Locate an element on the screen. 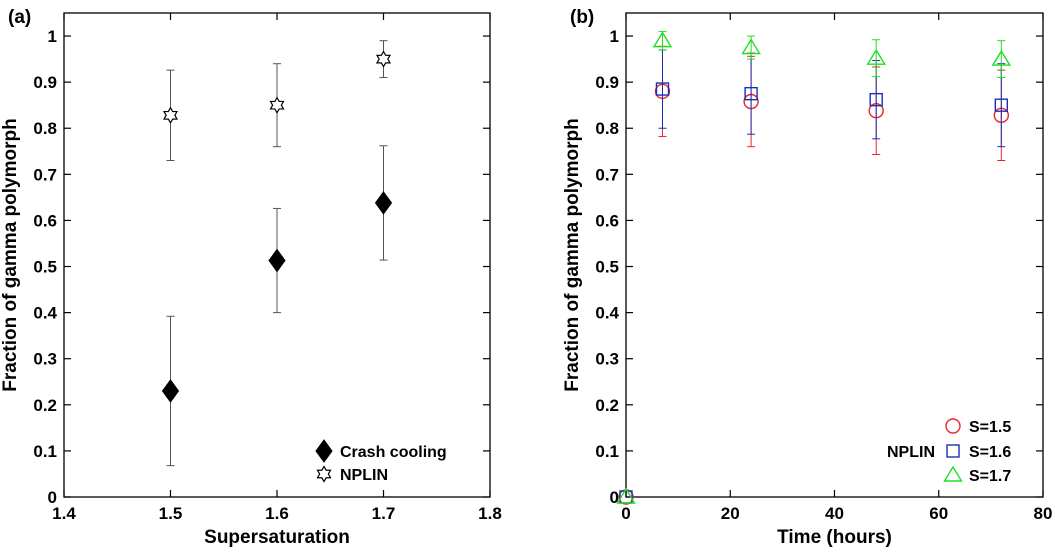 The height and width of the screenshot is (558, 1055). legend-title: NPLIN is located at coordinates (911, 452).